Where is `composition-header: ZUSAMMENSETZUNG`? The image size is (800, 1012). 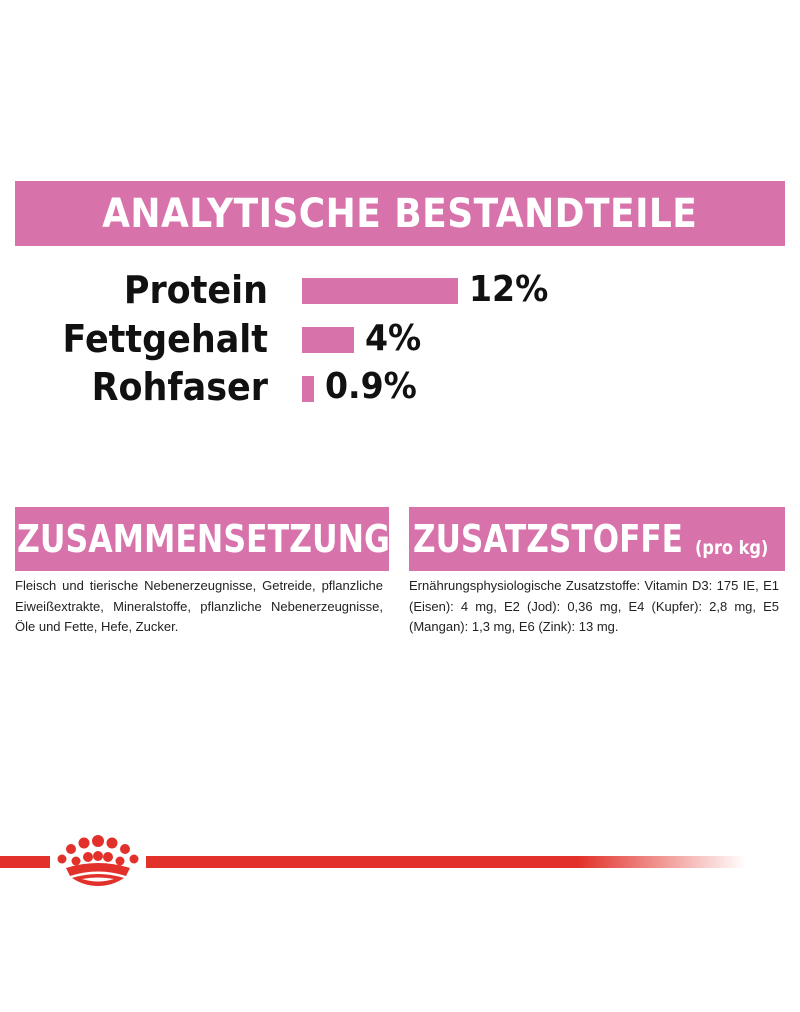 composition-header: ZUSAMMENSETZUNG is located at coordinates (202, 539).